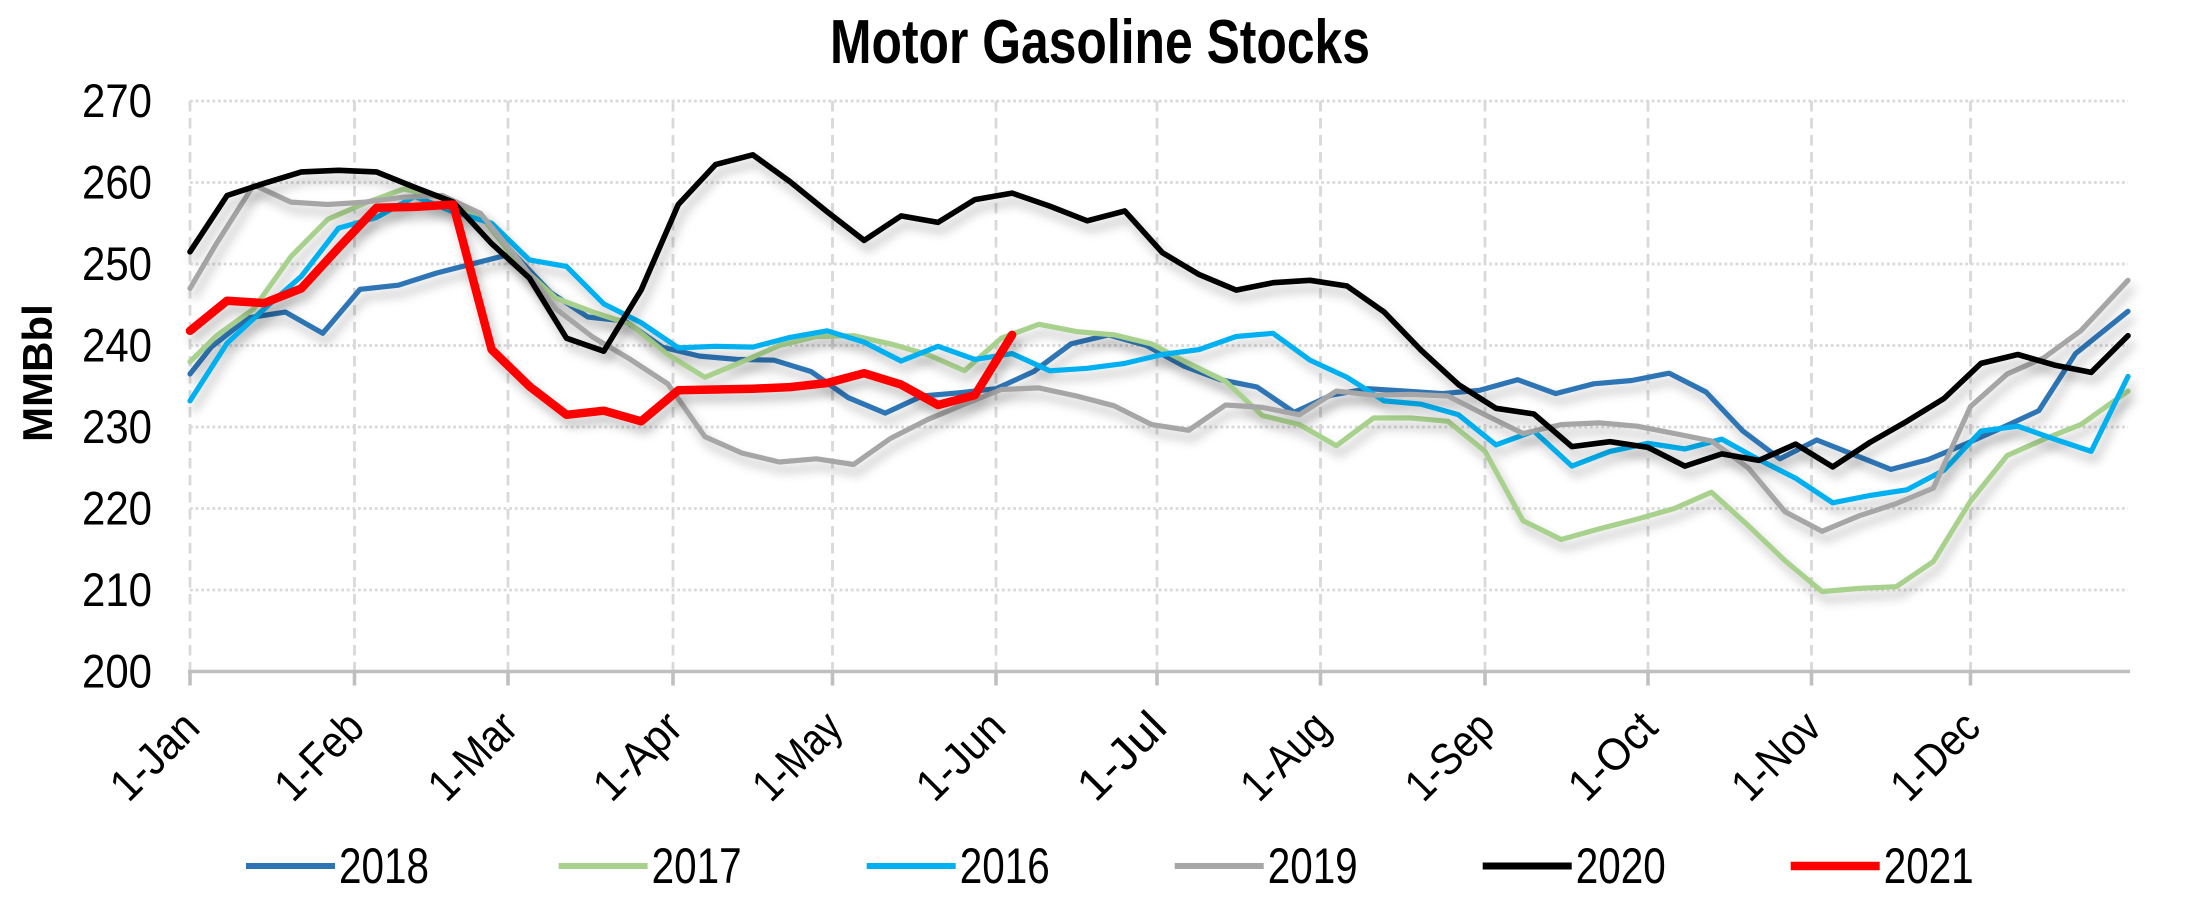  I want to click on svg-text: 210, so click(117, 589).